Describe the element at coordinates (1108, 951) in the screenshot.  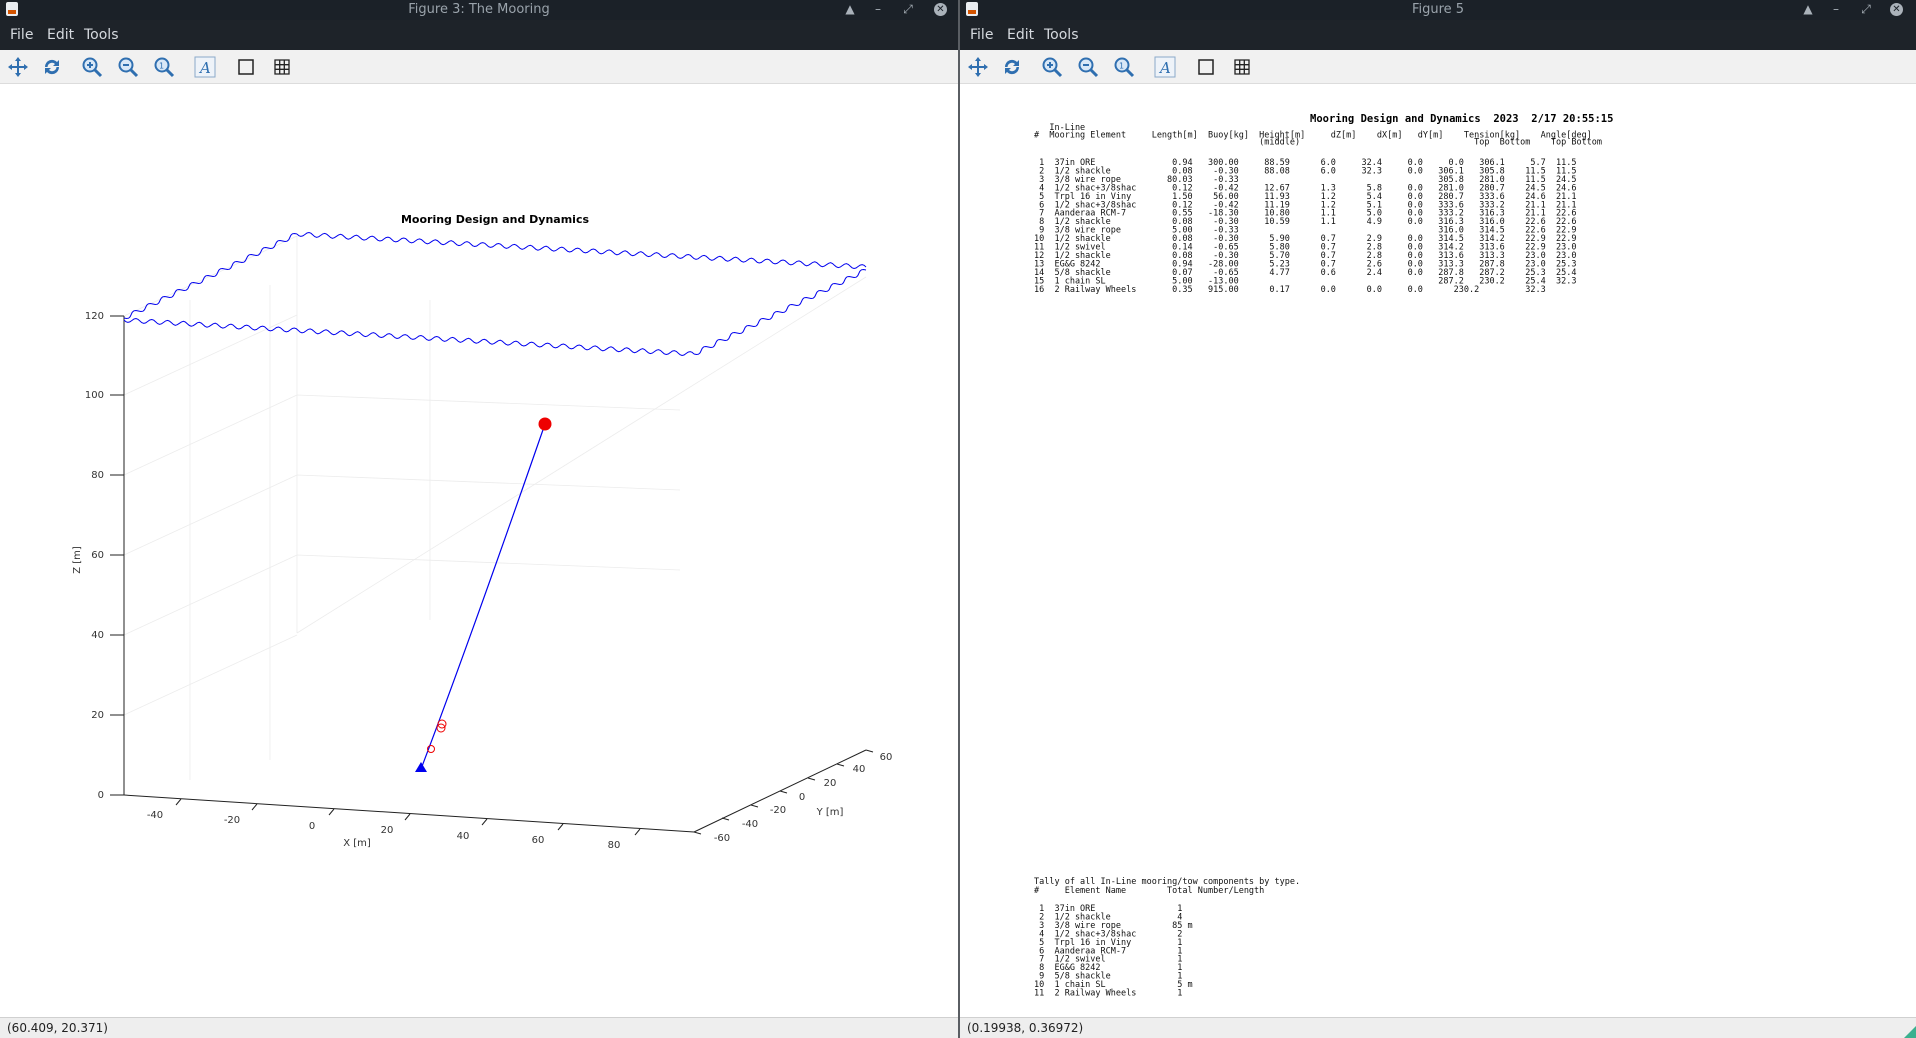
I see `tally-row: 6 Aanderaa RCM-7 1` at that location.